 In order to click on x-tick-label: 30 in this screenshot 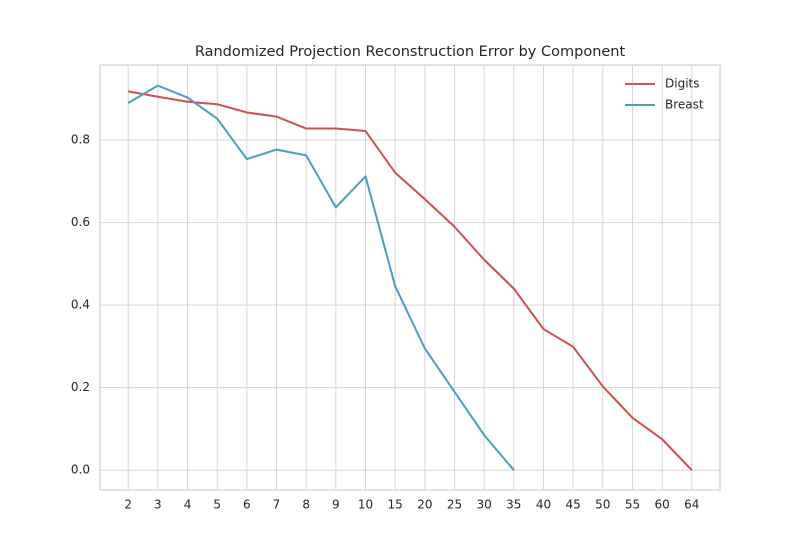, I will do `click(484, 505)`.